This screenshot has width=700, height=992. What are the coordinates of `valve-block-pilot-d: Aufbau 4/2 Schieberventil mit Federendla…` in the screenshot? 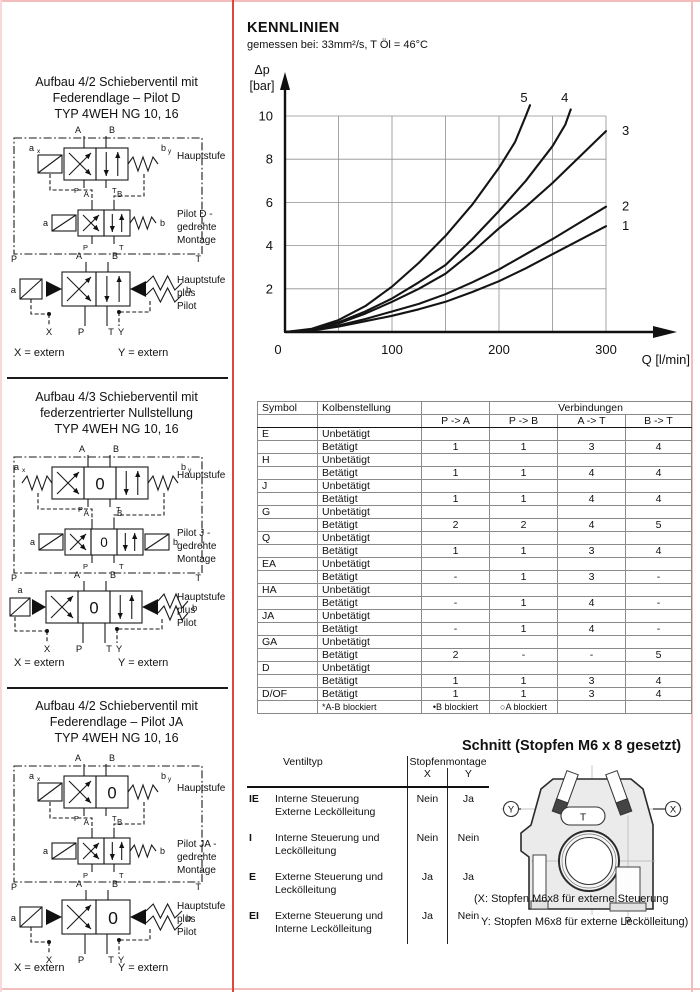 It's located at (116, 219).